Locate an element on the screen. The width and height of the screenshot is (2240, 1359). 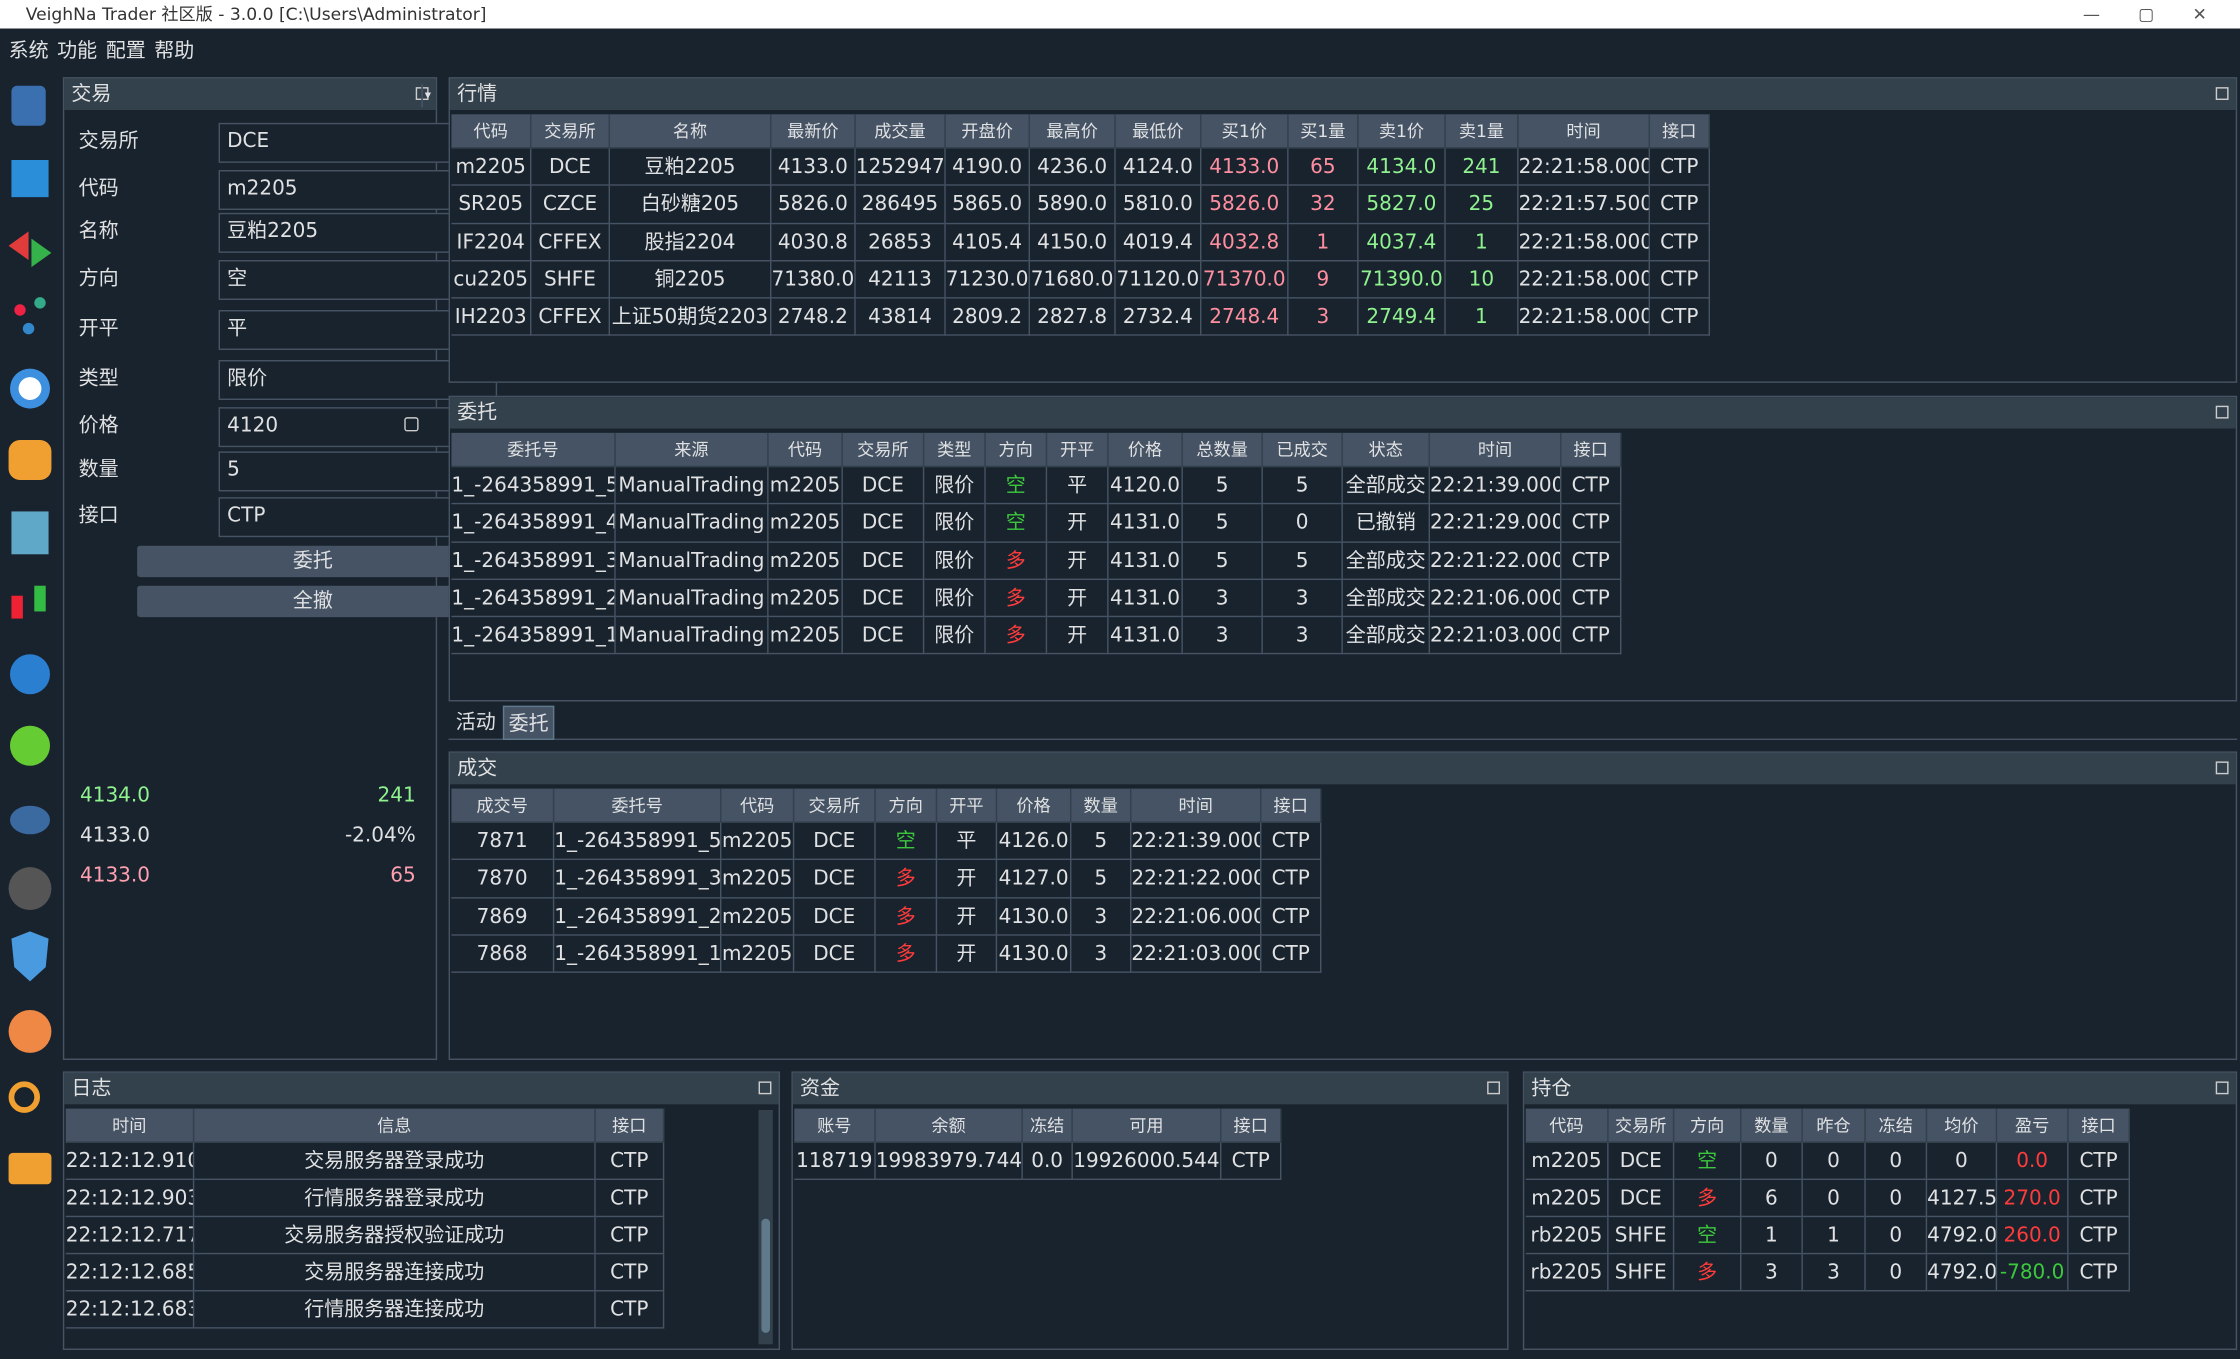
window-controls: — ▢ ✕ is located at coordinates (2144, 14).